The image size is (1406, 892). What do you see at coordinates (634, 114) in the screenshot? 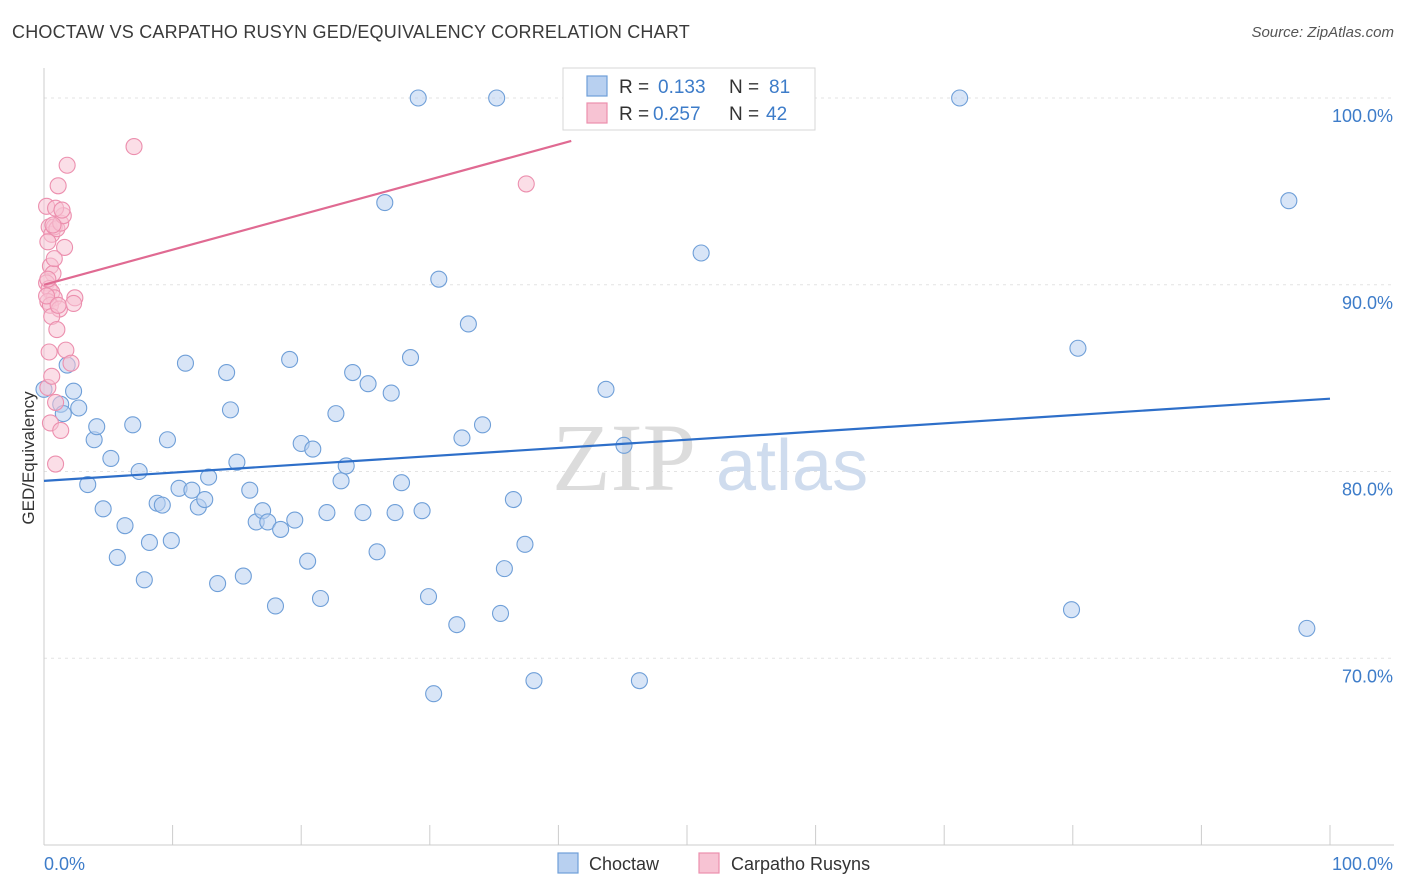
I see `legend-r-label-2: R =` at bounding box center [634, 114].